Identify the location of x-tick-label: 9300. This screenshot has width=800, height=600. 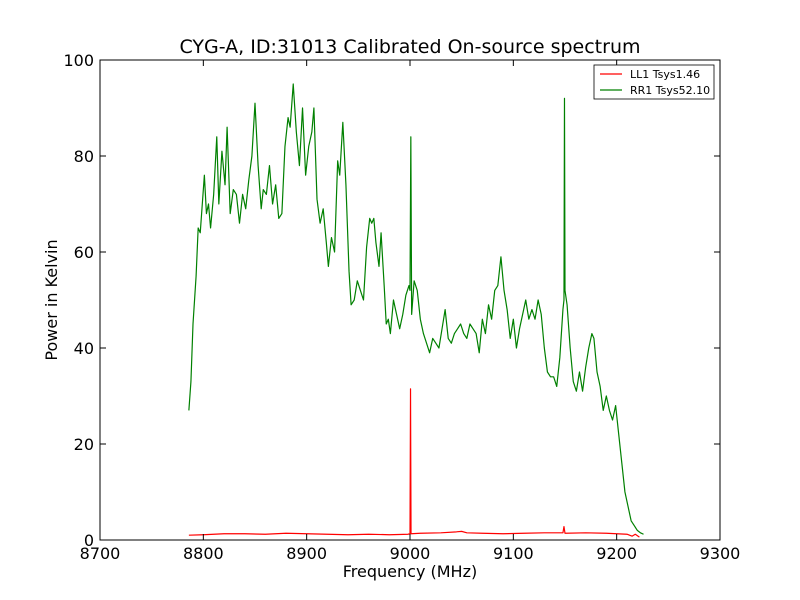
(720, 553).